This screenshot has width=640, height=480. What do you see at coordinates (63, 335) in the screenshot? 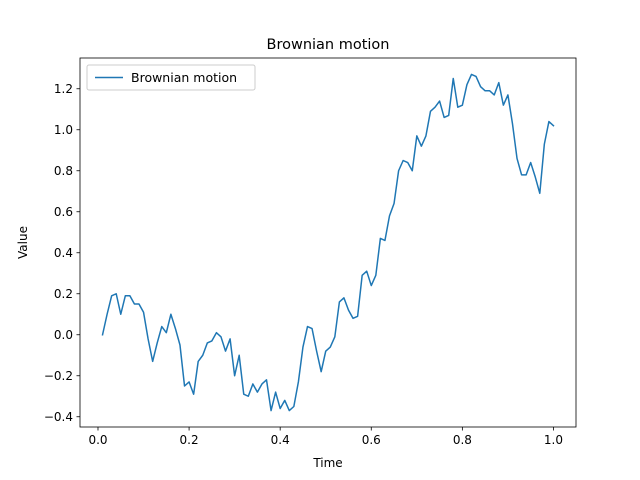
I see `y-tick-label: 0.0` at bounding box center [63, 335].